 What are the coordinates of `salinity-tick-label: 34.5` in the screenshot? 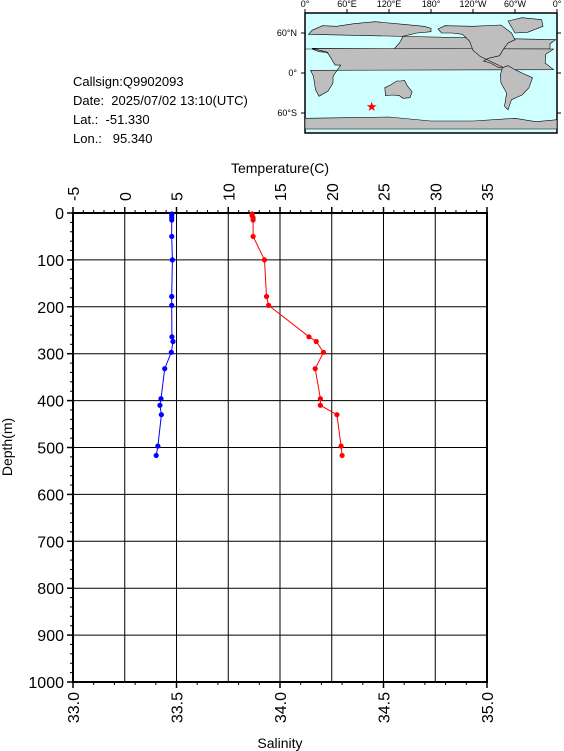 It's located at (385, 707).